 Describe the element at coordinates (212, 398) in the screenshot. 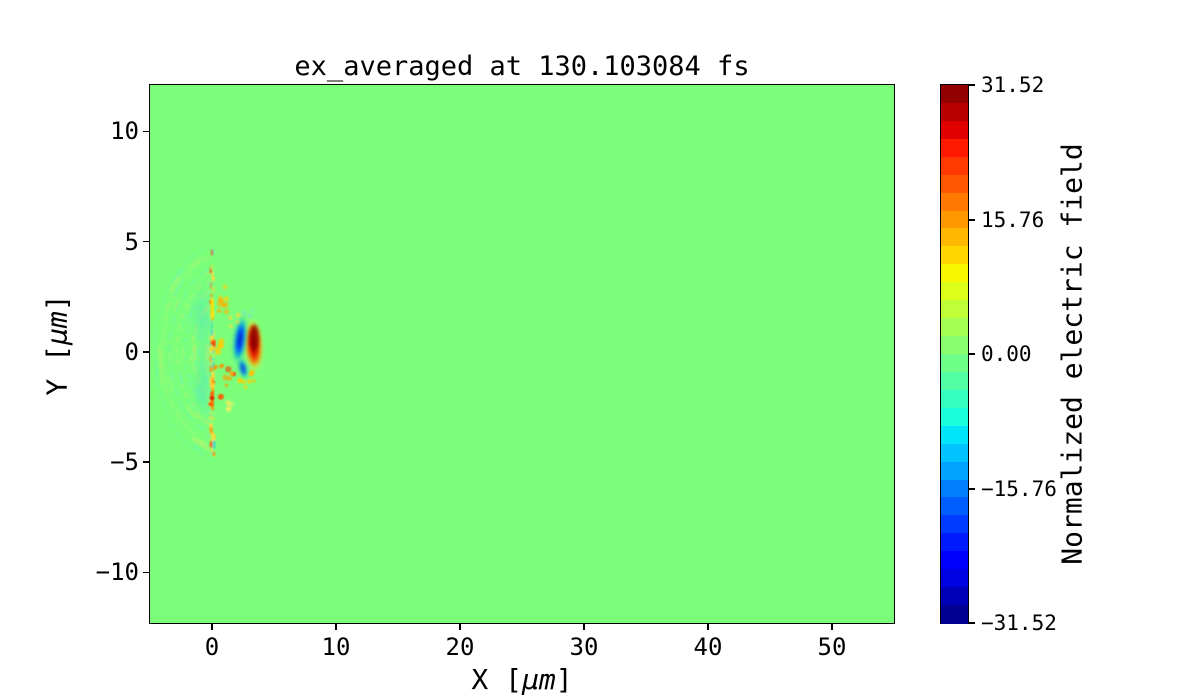

I see `boundary-red-dot` at that location.